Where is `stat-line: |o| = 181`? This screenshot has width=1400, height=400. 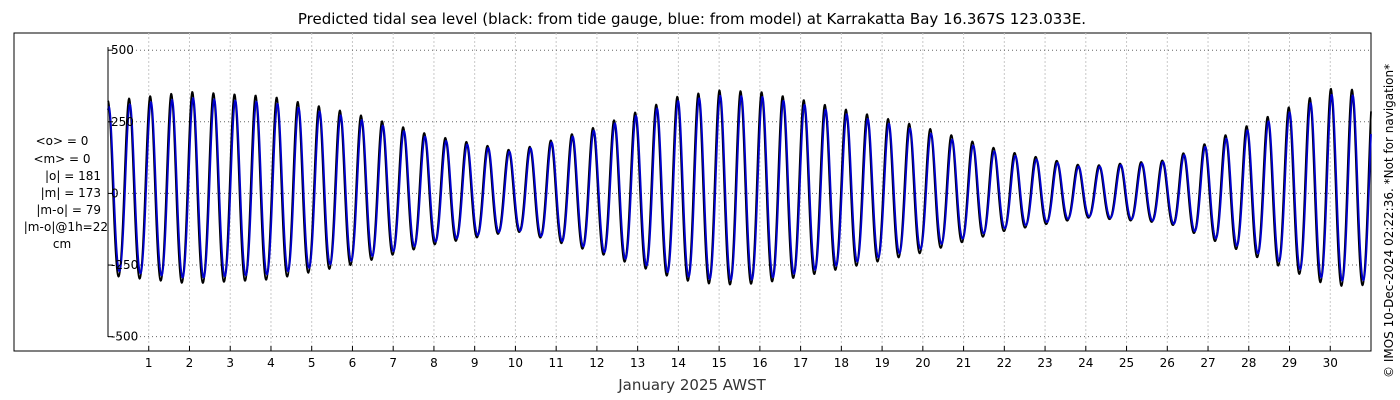
stat-line: |o| = 181 is located at coordinates (73, 176).